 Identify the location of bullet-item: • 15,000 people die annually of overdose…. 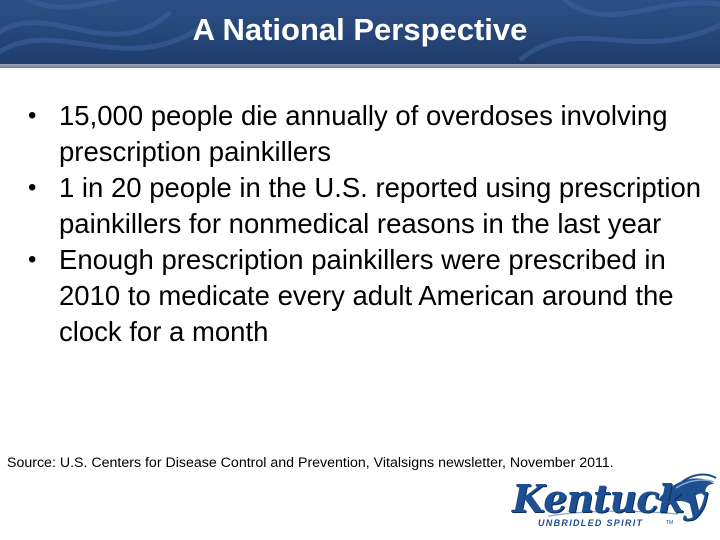
(368, 134).